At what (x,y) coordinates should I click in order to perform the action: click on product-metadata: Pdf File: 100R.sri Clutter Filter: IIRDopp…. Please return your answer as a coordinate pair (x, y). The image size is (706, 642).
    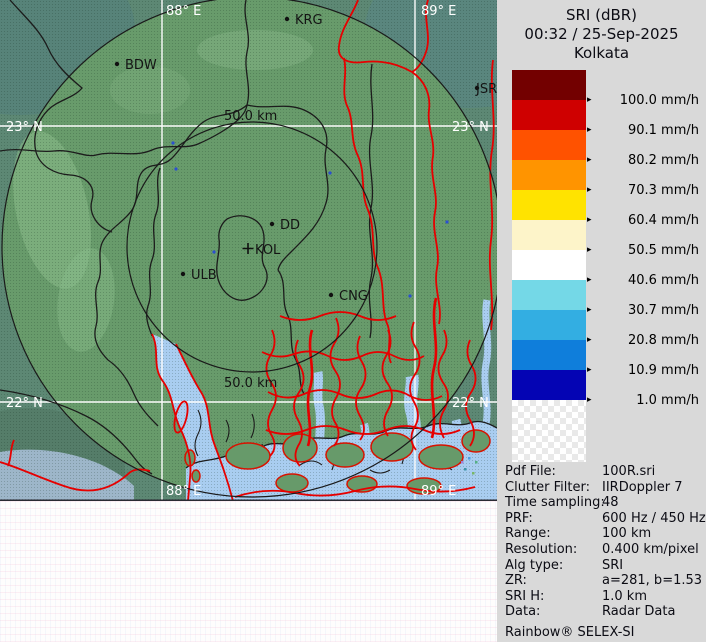
    Looking at the image, I should click on (605, 552).